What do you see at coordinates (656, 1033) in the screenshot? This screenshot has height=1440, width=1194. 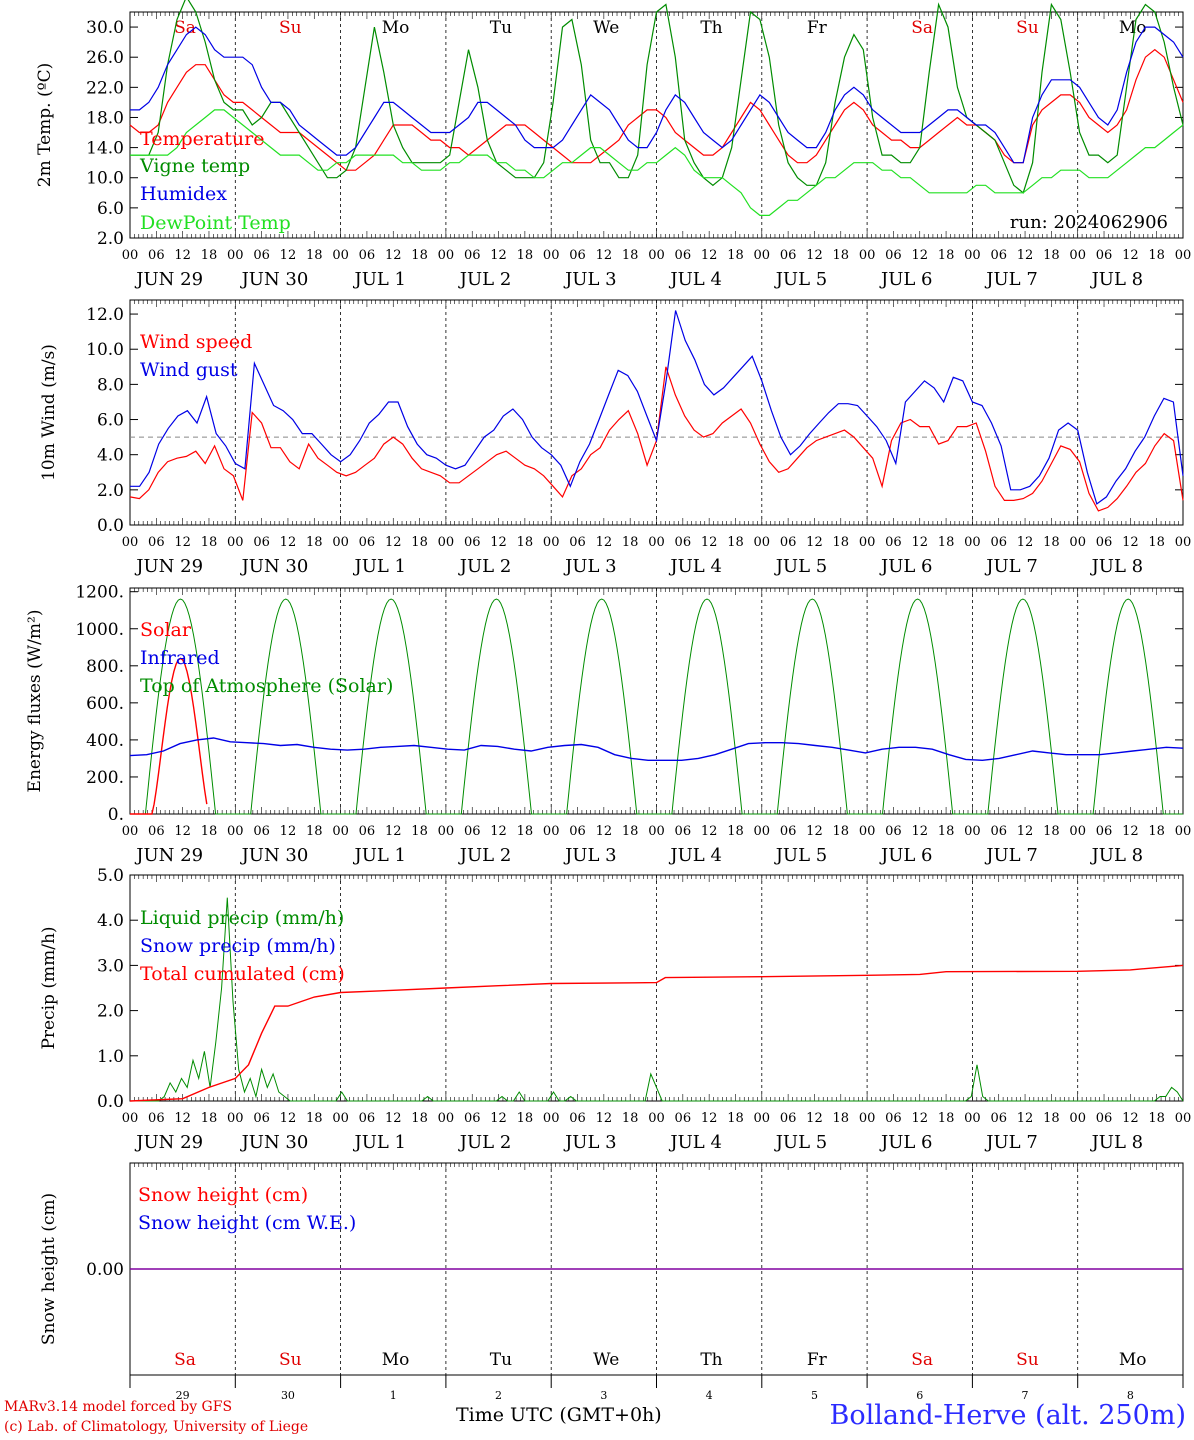 I see `series-line-total-cumulated` at bounding box center [656, 1033].